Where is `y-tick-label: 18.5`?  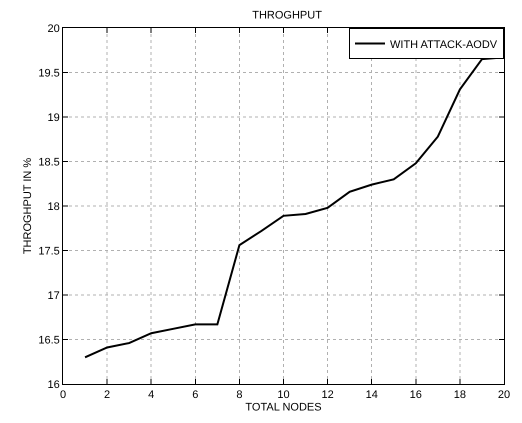
y-tick-label: 18.5 is located at coordinates (49, 162).